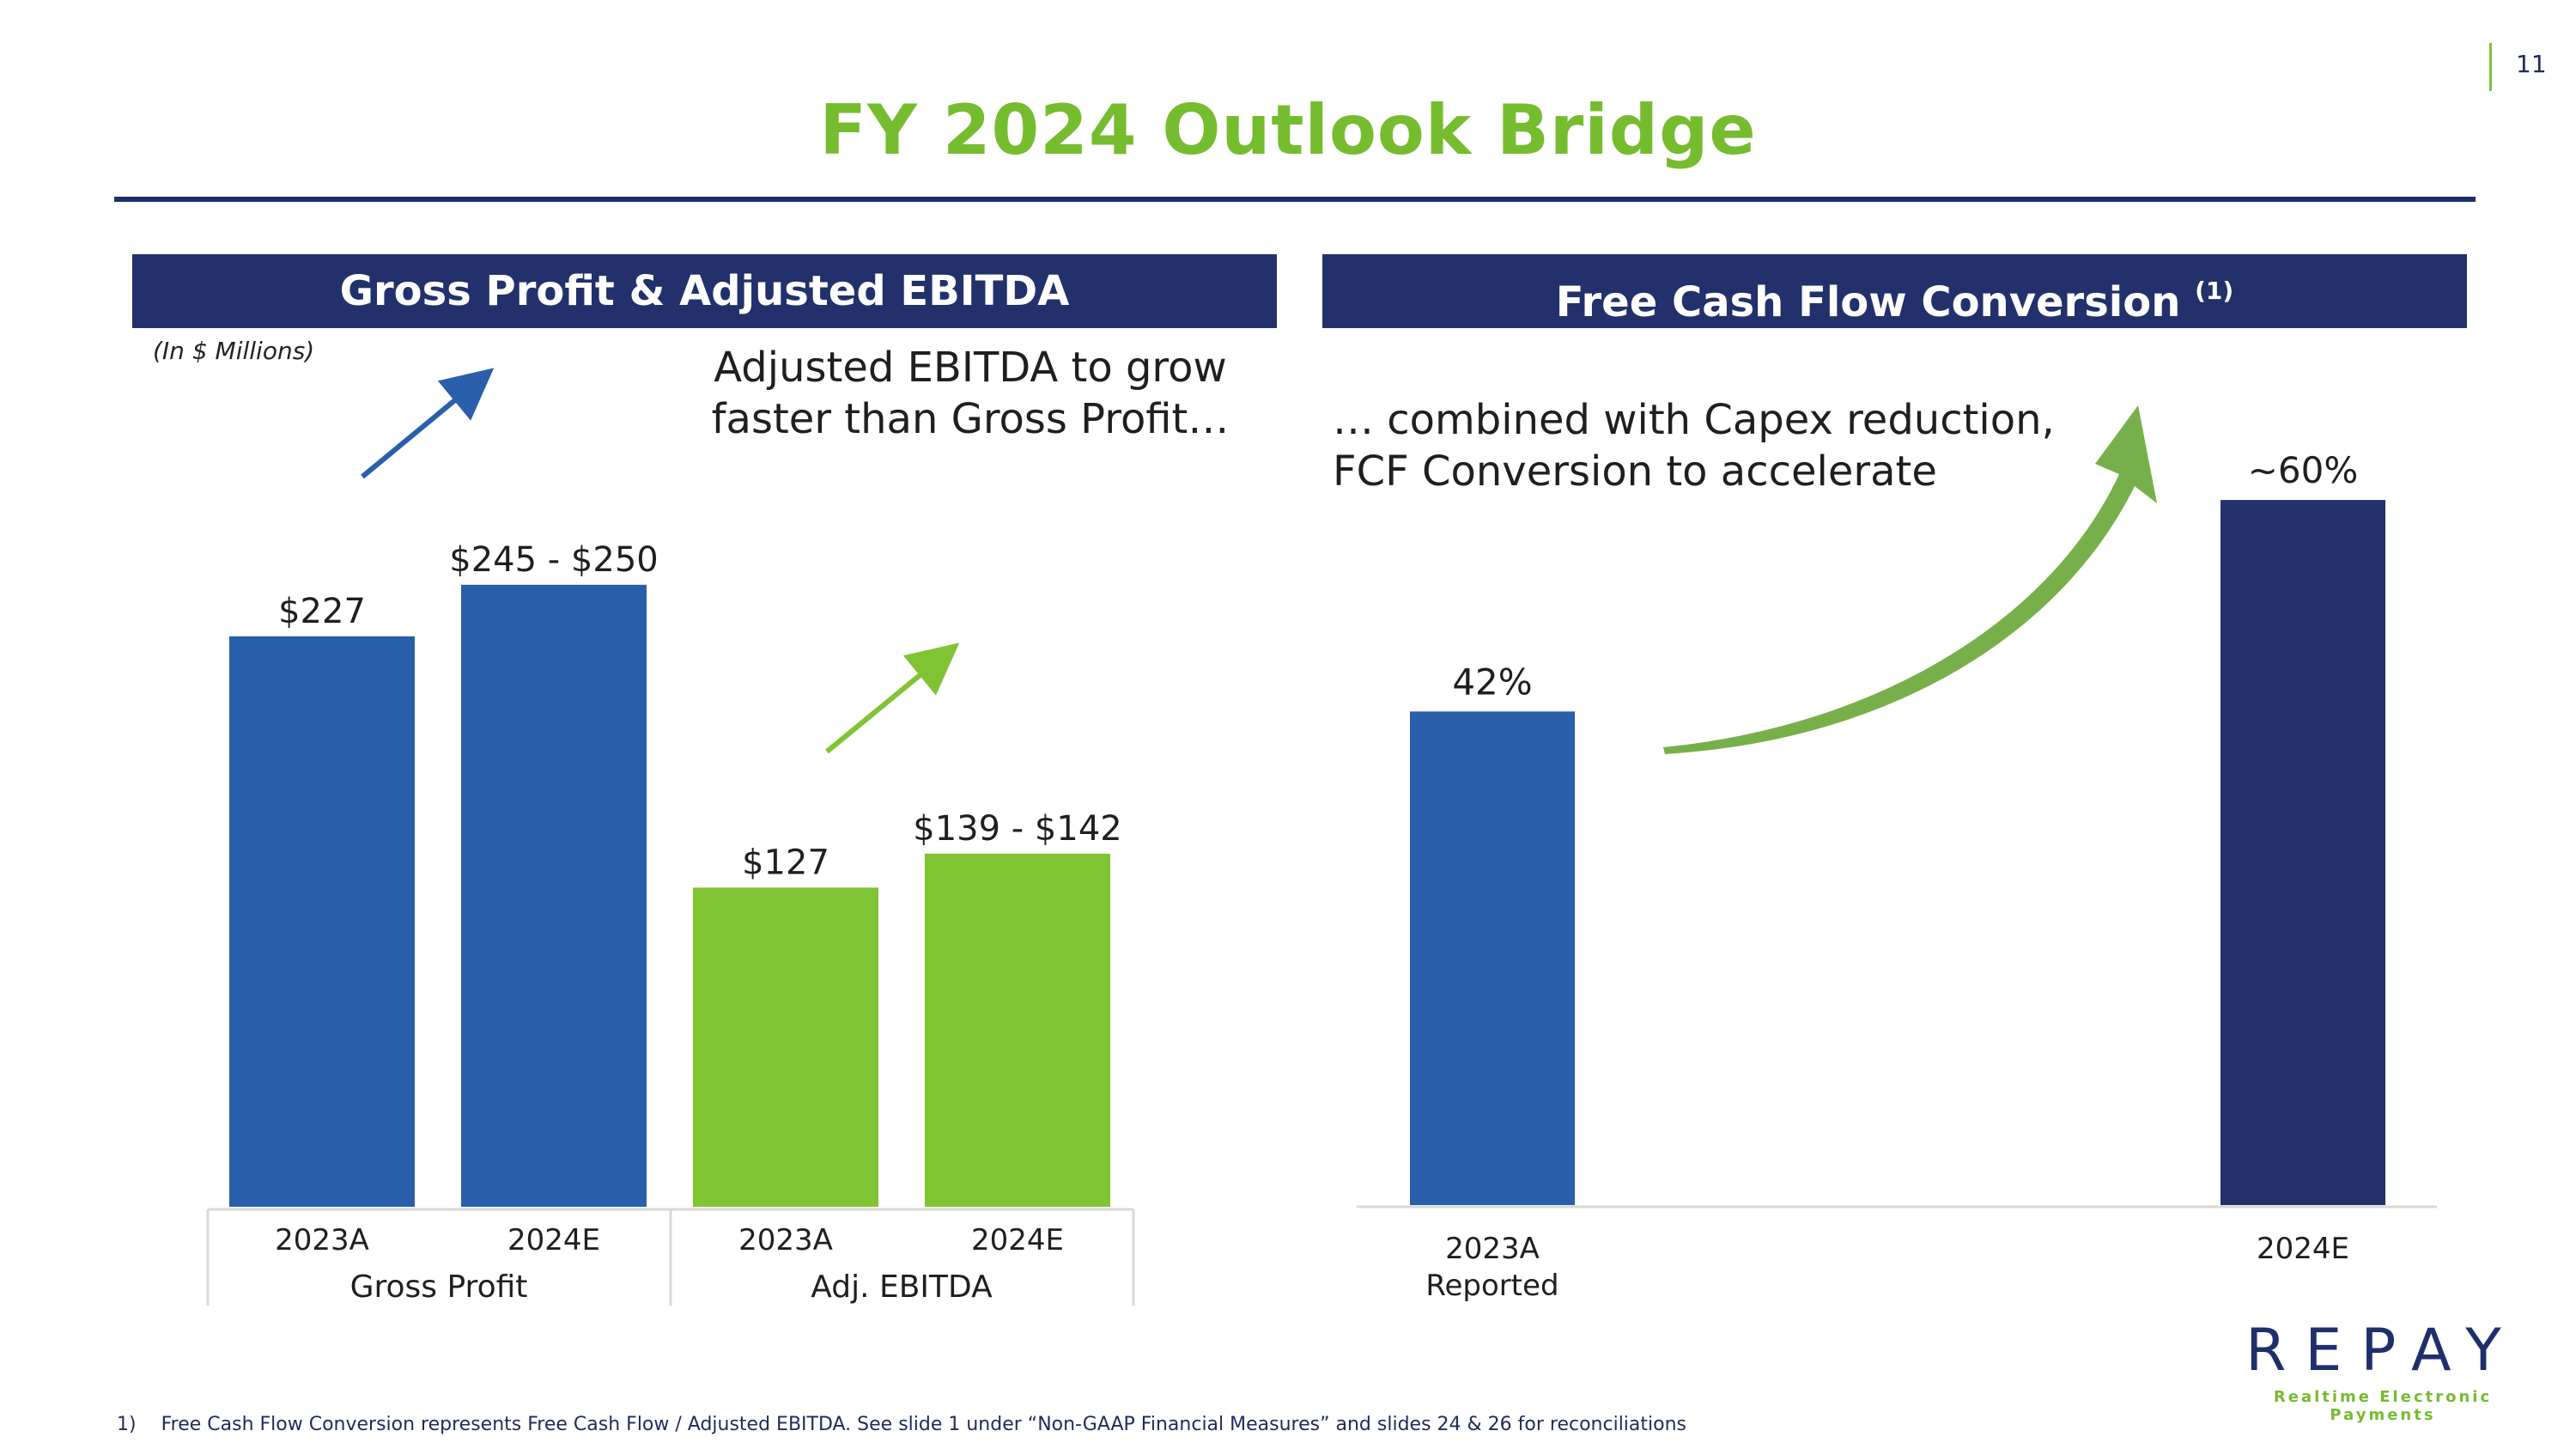  I want to click on x-tick-sublabel: Reported, so click(1492, 1286).